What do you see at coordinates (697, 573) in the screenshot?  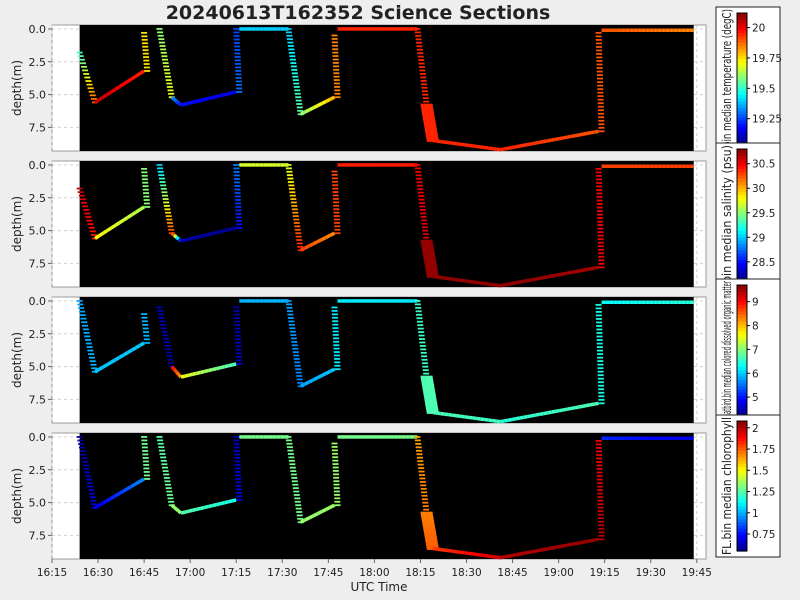 I see `x-tick-label: 19:45` at bounding box center [697, 573].